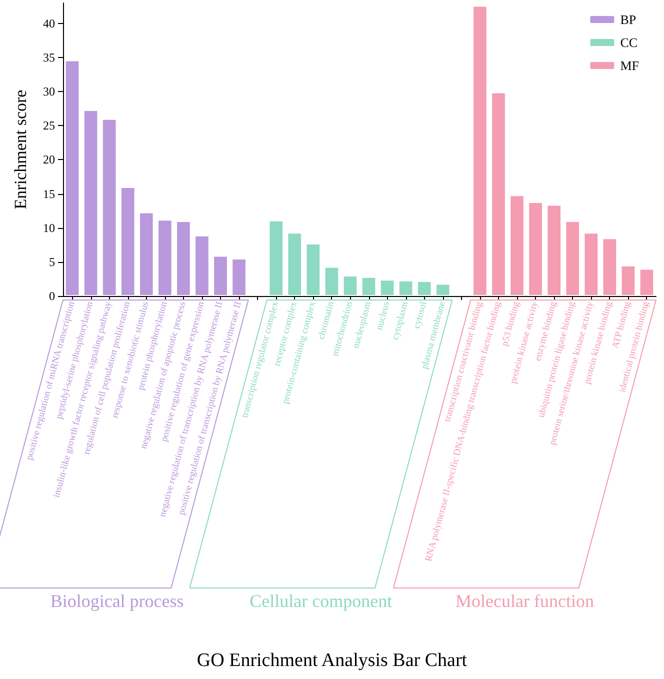 The width and height of the screenshot is (664, 679). What do you see at coordinates (630, 65) in the screenshot?
I see `legend-label: MF` at bounding box center [630, 65].